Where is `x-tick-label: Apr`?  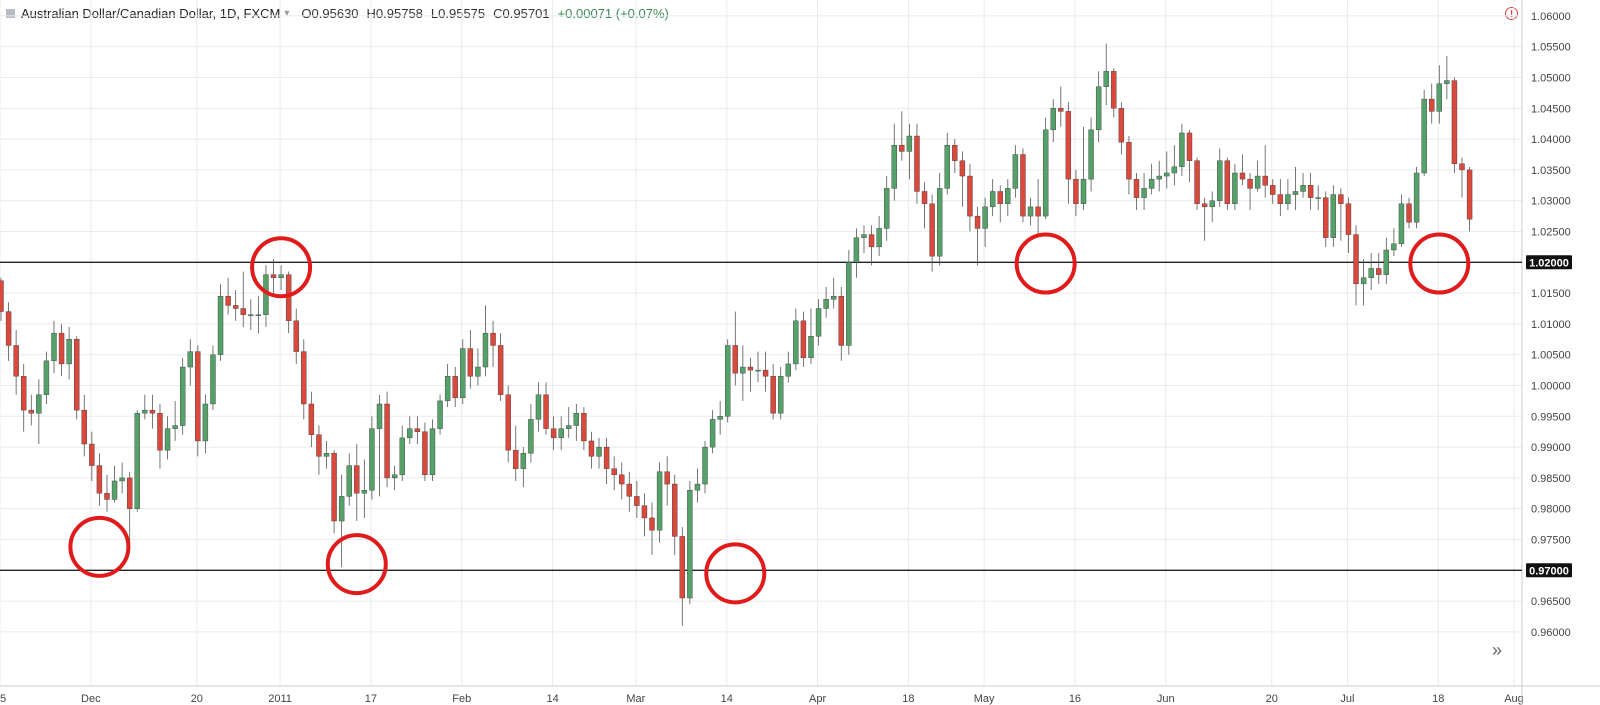 x-tick-label: Apr is located at coordinates (817, 699).